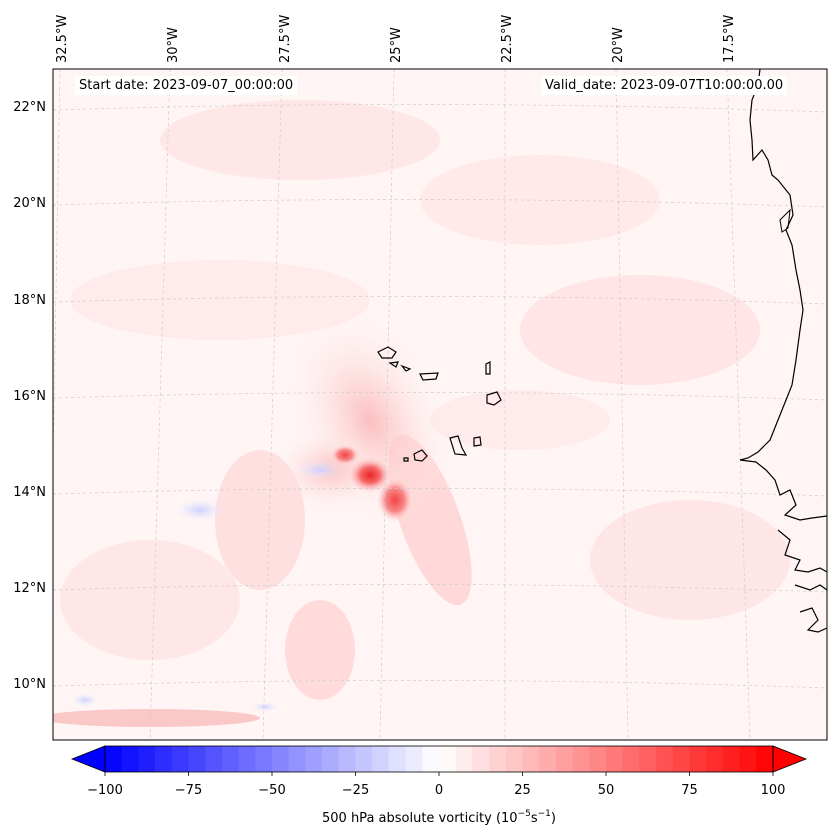  I want to click on africa-coastline, so click(783, 295).